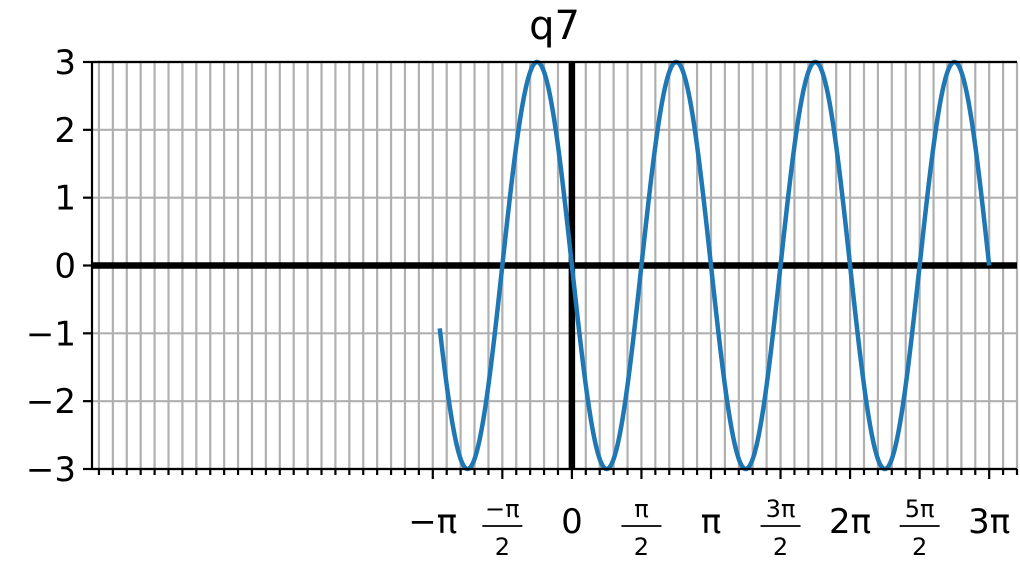 Image resolution: width=1020 pixels, height=562 pixels. I want to click on x-tick-label-numerator: 5π, so click(920, 509).